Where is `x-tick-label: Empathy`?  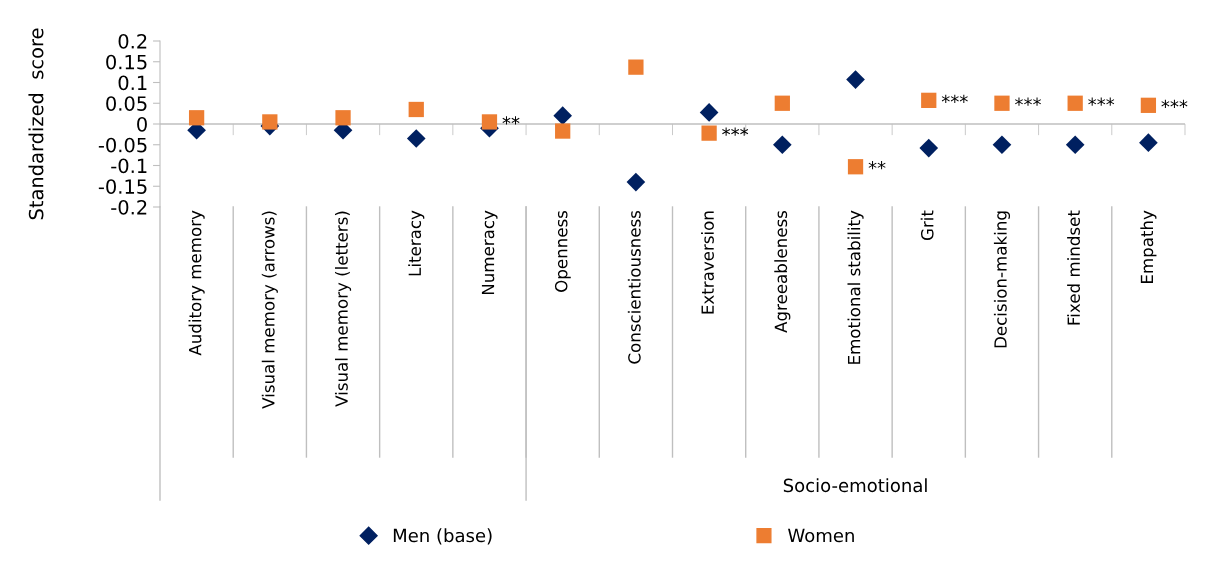 x-tick-label: Empathy is located at coordinates (1148, 246).